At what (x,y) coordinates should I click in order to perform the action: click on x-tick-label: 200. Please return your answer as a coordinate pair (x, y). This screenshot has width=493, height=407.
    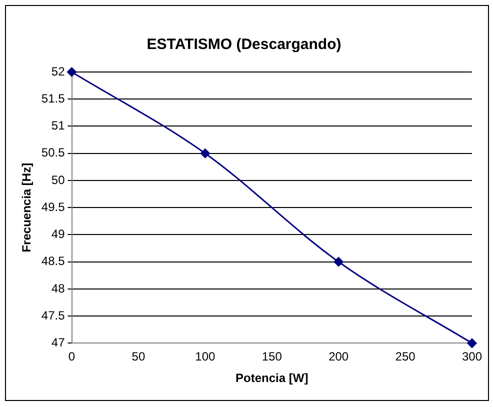
    Looking at the image, I should click on (338, 357).